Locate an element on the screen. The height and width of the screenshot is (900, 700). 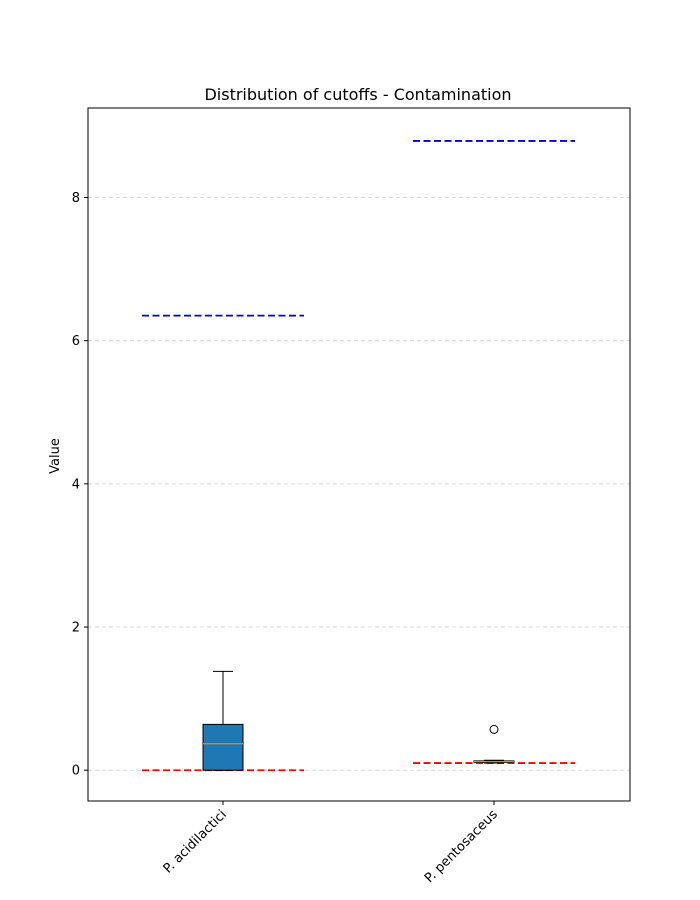
y-axis-title: Value is located at coordinates (55, 456).